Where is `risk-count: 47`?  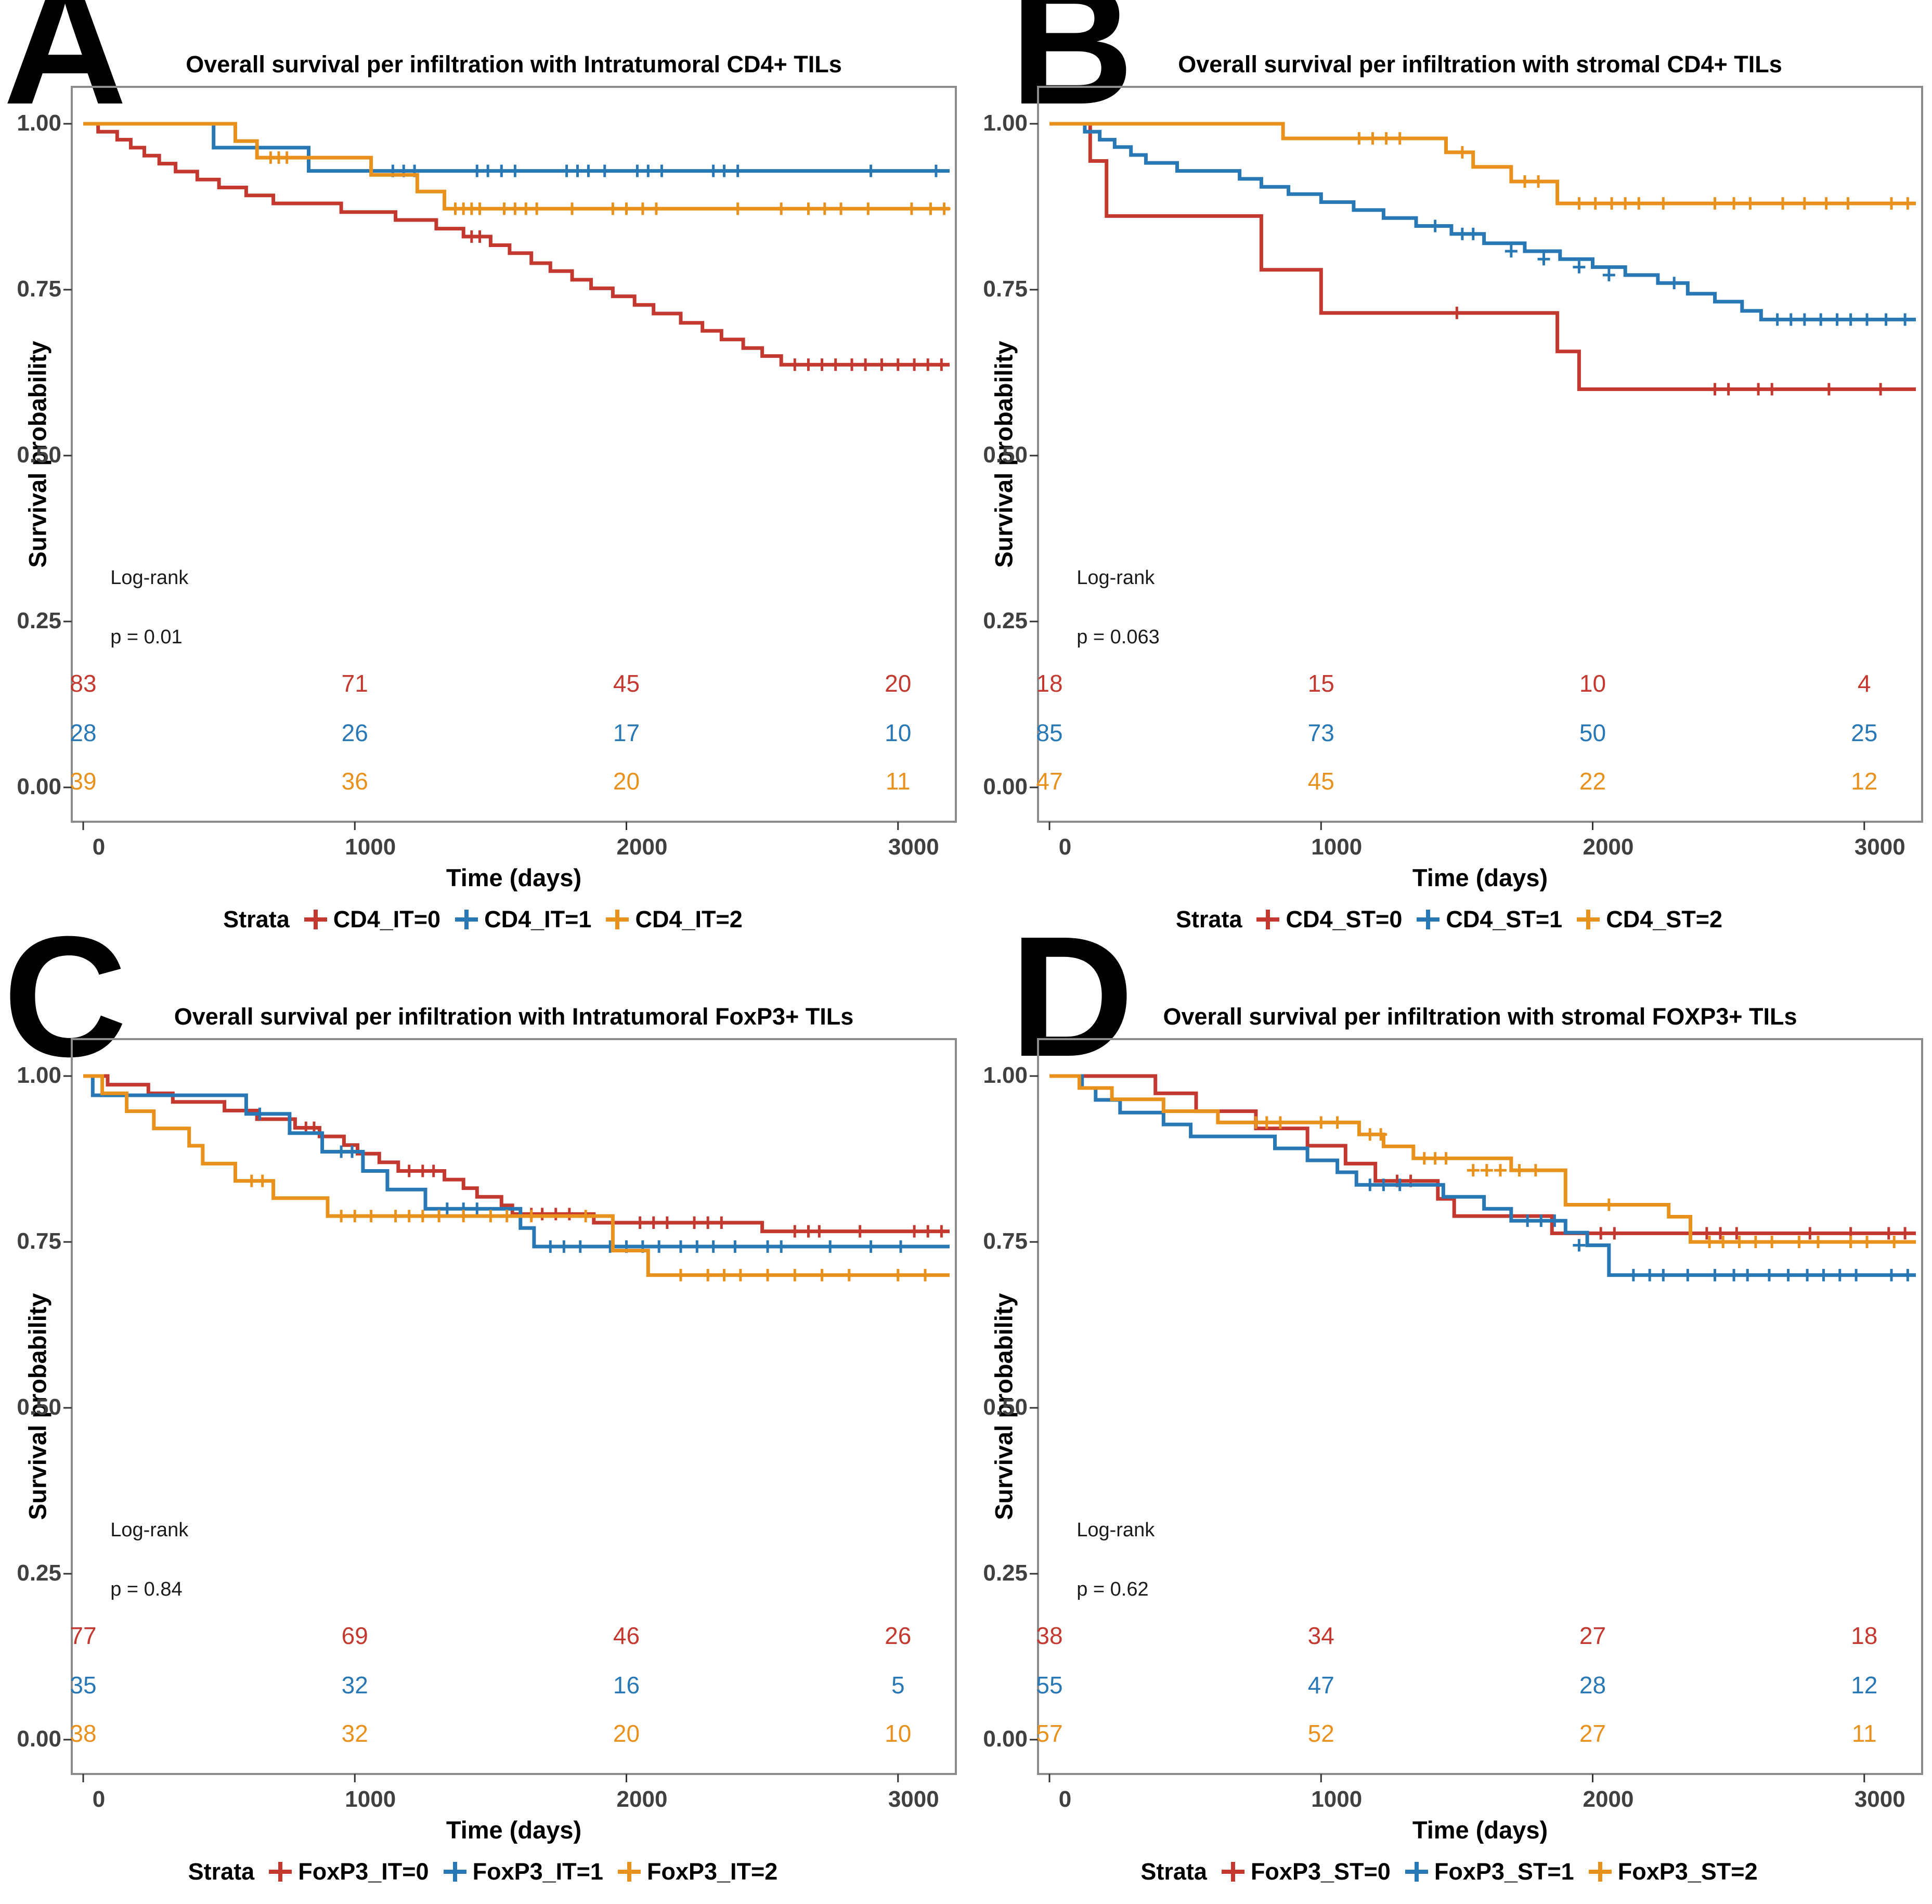 risk-count: 47 is located at coordinates (1321, 1685).